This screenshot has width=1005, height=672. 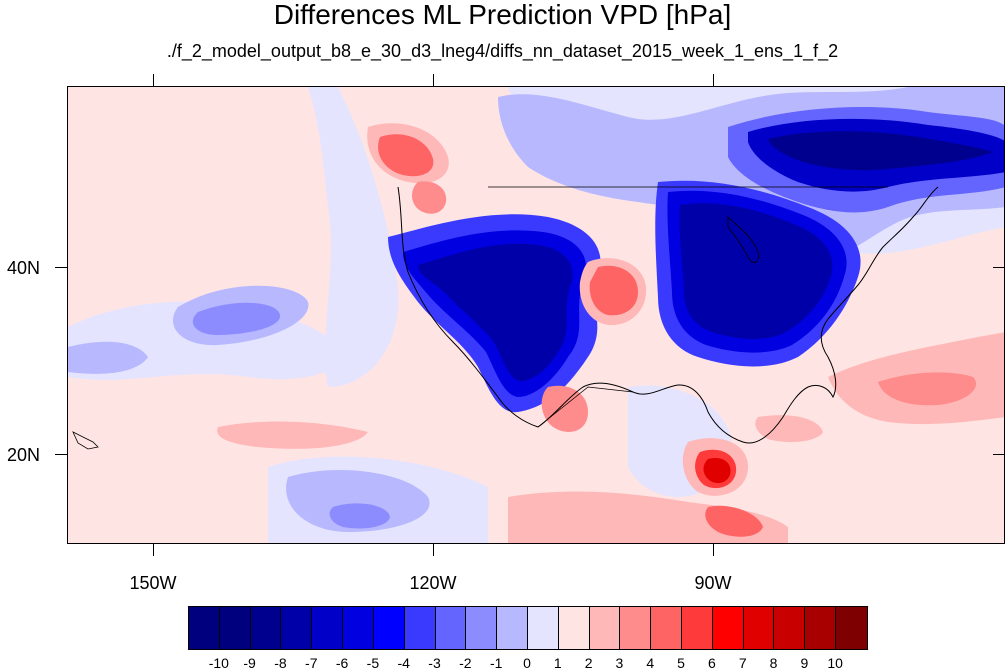 What do you see at coordinates (557, 663) in the screenshot?
I see `colorbar-label: 1` at bounding box center [557, 663].